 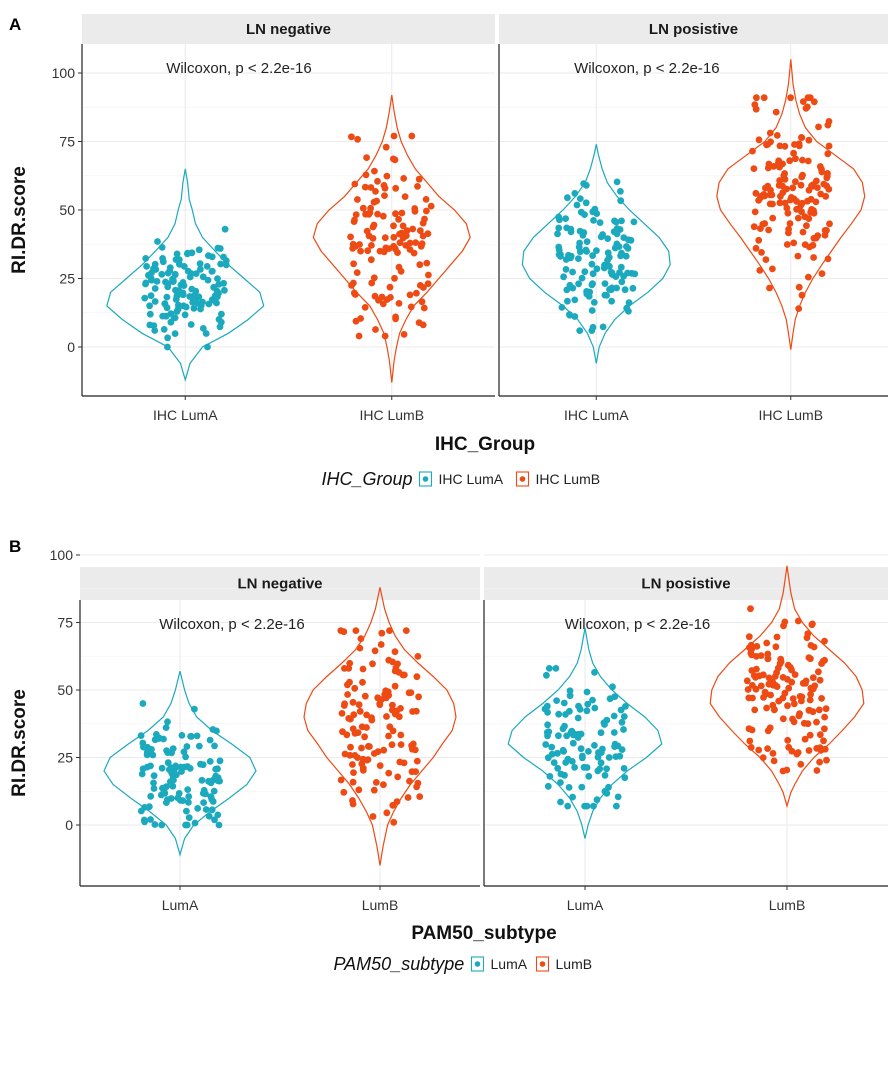 I want to click on legend-title: PAM50_subtype, so click(x=399, y=964).